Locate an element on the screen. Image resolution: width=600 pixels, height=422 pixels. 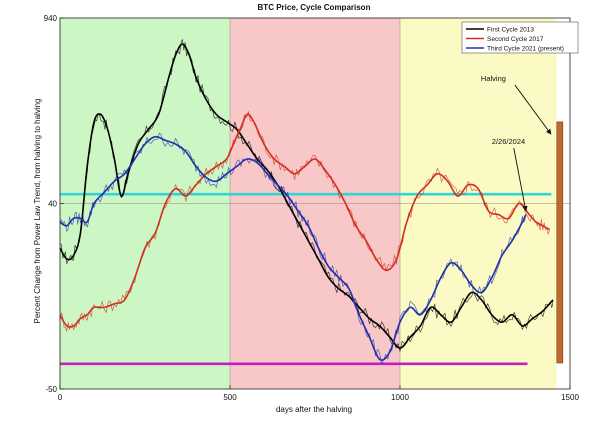
date-arrow is located at coordinates (520, 180).